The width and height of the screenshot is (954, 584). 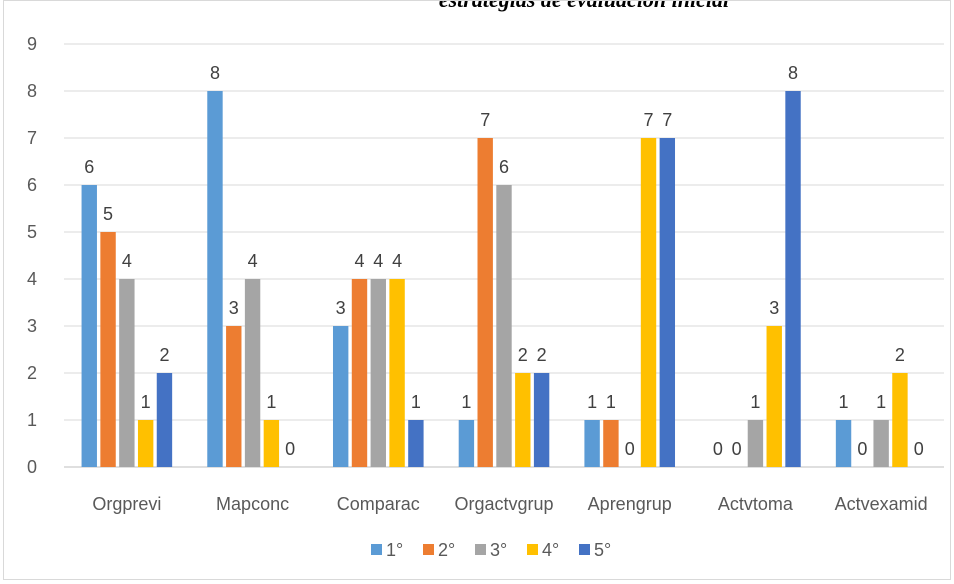 What do you see at coordinates (32, 279) in the screenshot?
I see `y-tick-label: 4` at bounding box center [32, 279].